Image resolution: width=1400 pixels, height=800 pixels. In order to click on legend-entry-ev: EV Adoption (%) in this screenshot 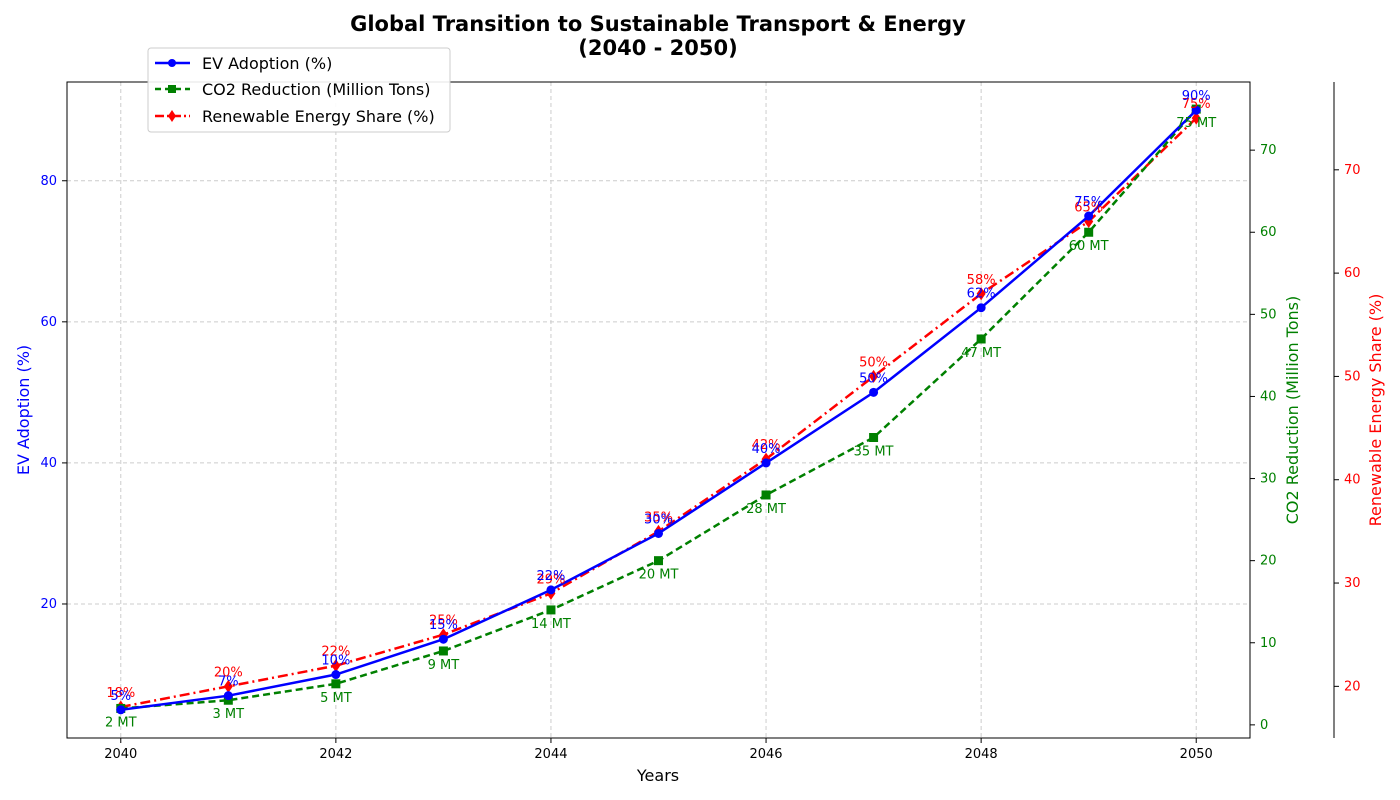, I will do `click(243, 63)`.